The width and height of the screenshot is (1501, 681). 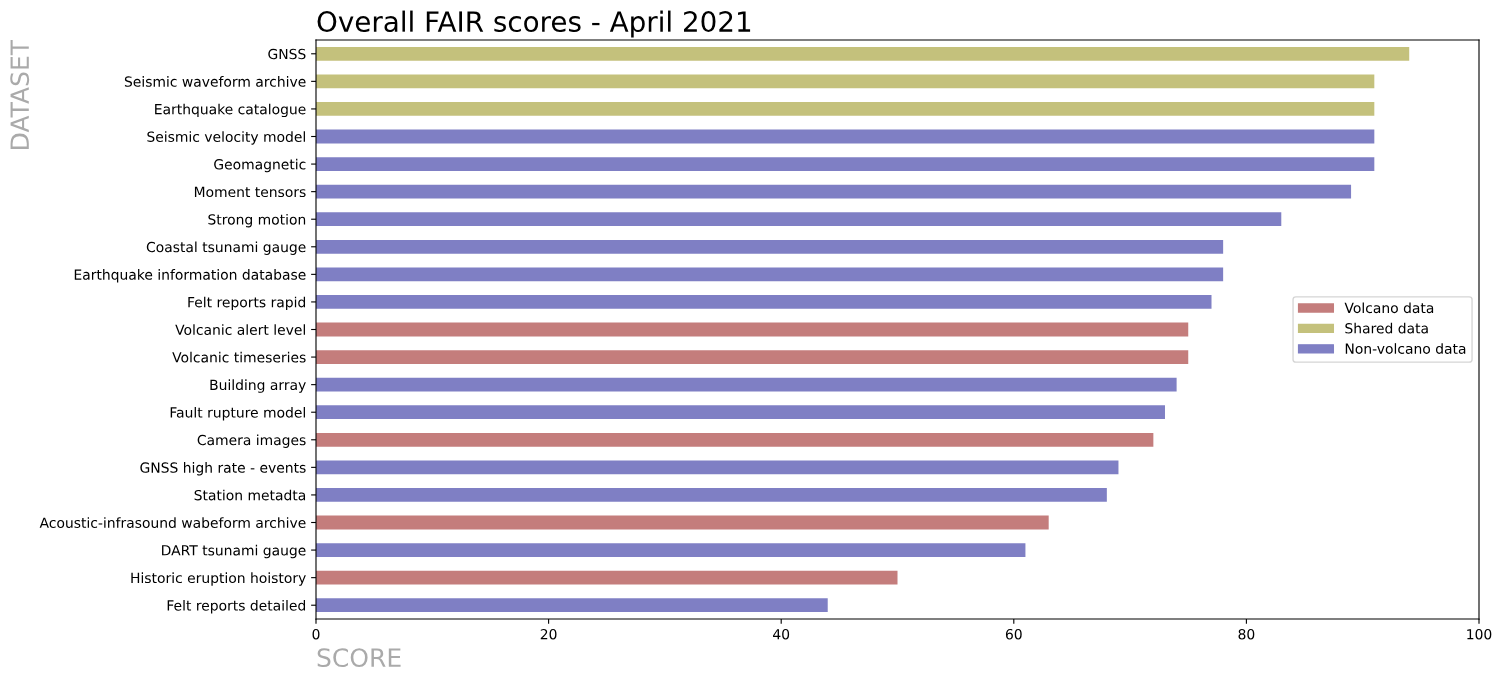 What do you see at coordinates (257, 220) in the screenshot?
I see `y-tick-label: Strong motion` at bounding box center [257, 220].